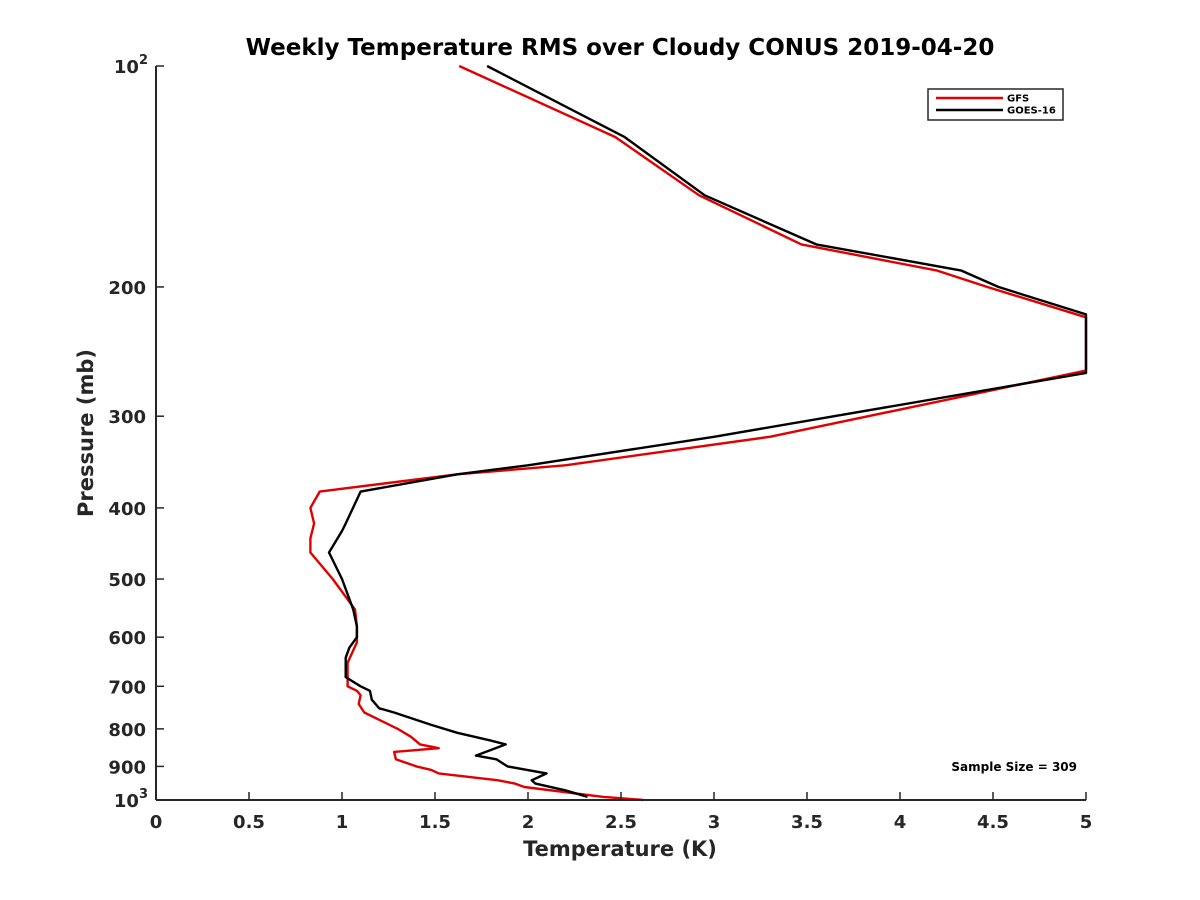  What do you see at coordinates (156, 822) in the screenshot?
I see `x-tick-label: 0` at bounding box center [156, 822].